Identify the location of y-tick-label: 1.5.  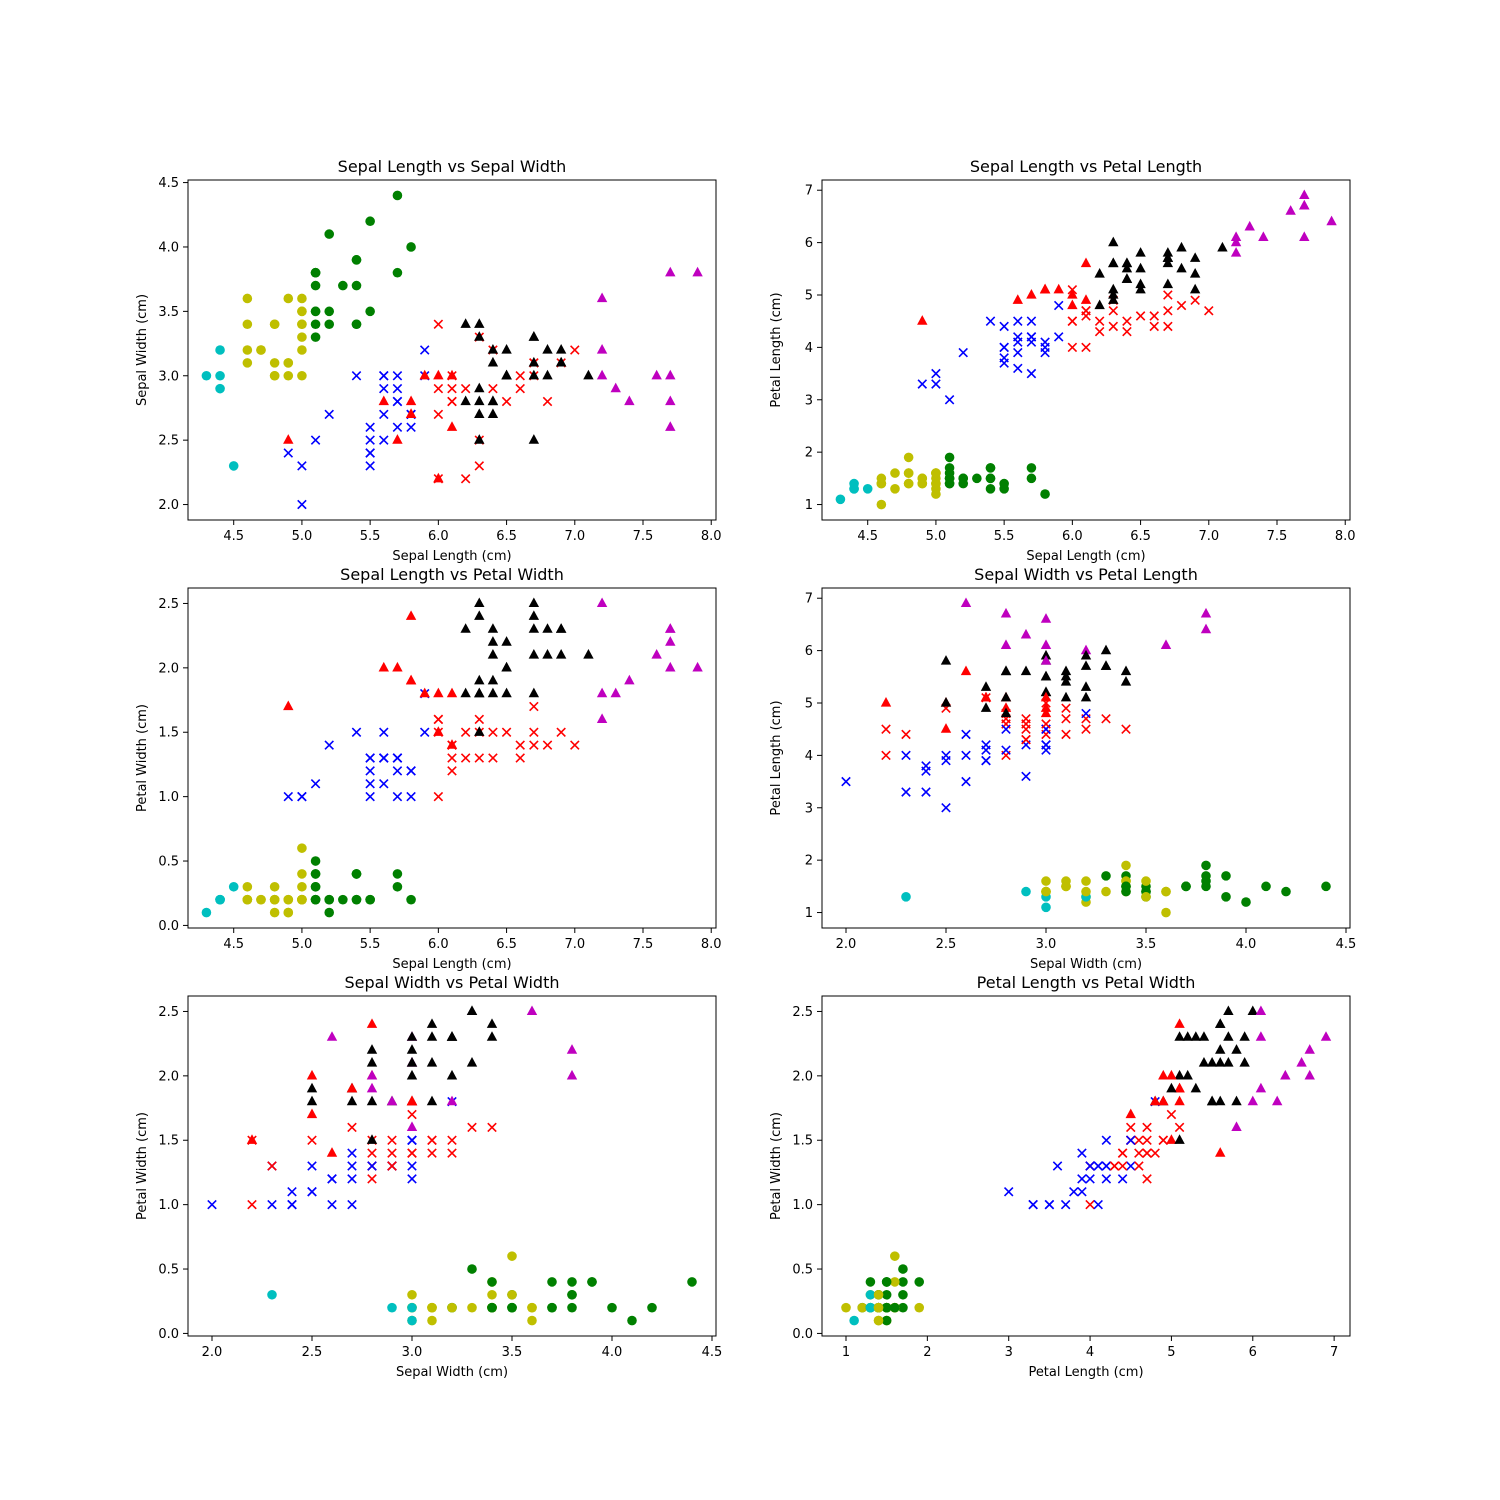
(168, 1141).